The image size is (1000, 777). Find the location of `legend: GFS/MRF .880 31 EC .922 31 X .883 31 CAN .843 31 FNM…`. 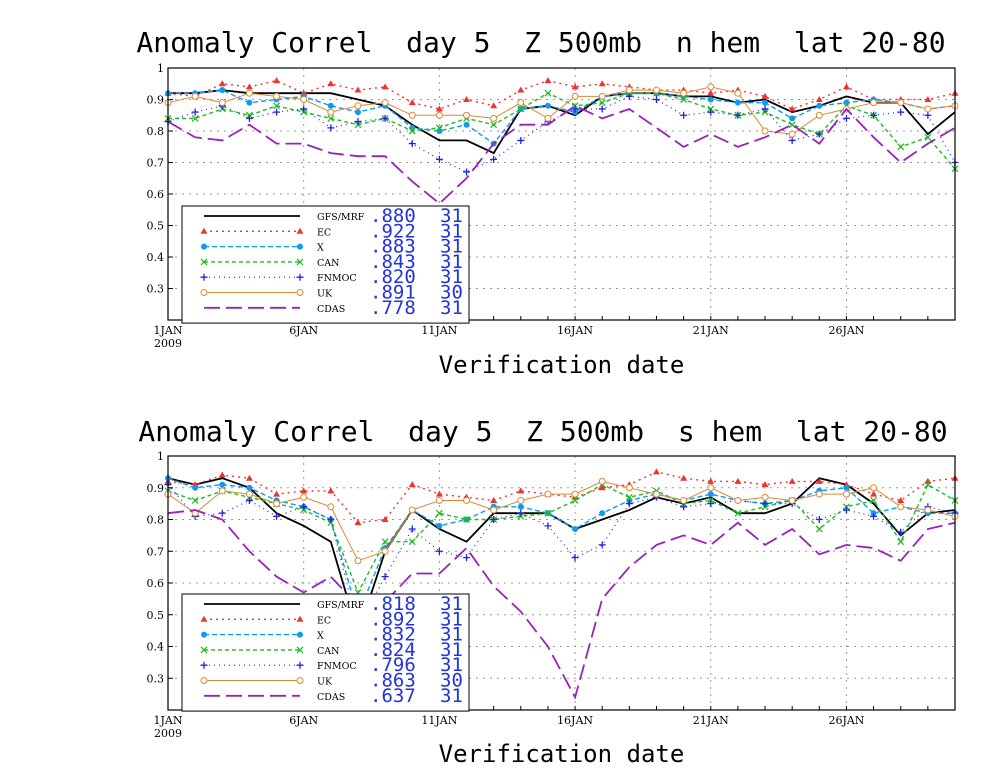

legend: GFS/MRF .880 31 EC .922 31 X .883 31 CAN .843 31 FNM… is located at coordinates (325, 264).